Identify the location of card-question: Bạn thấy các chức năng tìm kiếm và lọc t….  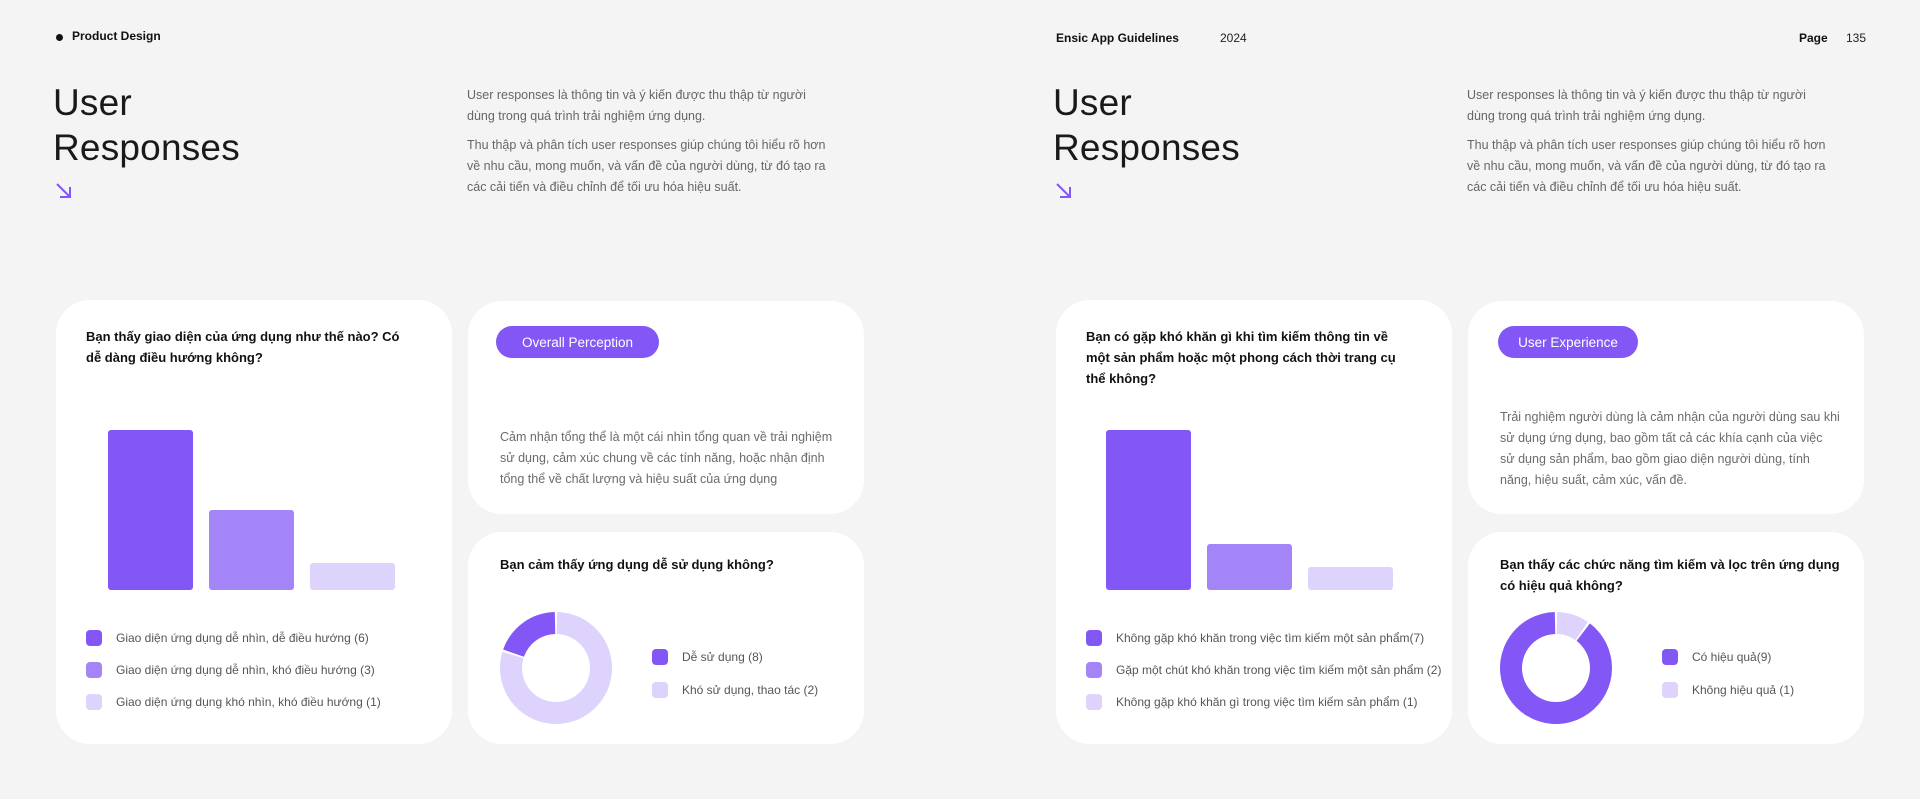
(1670, 575).